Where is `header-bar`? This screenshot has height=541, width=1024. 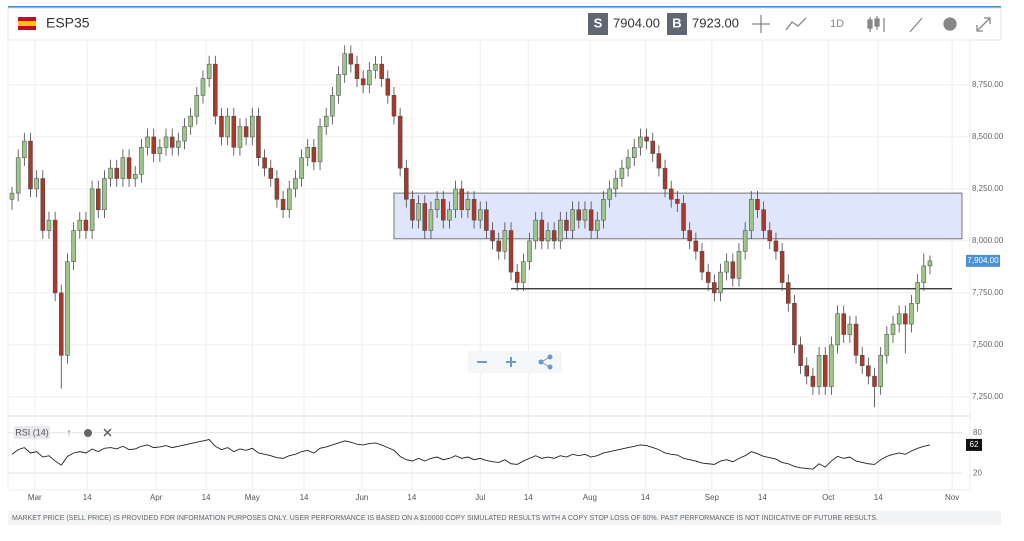
header-bar is located at coordinates (504, 24).